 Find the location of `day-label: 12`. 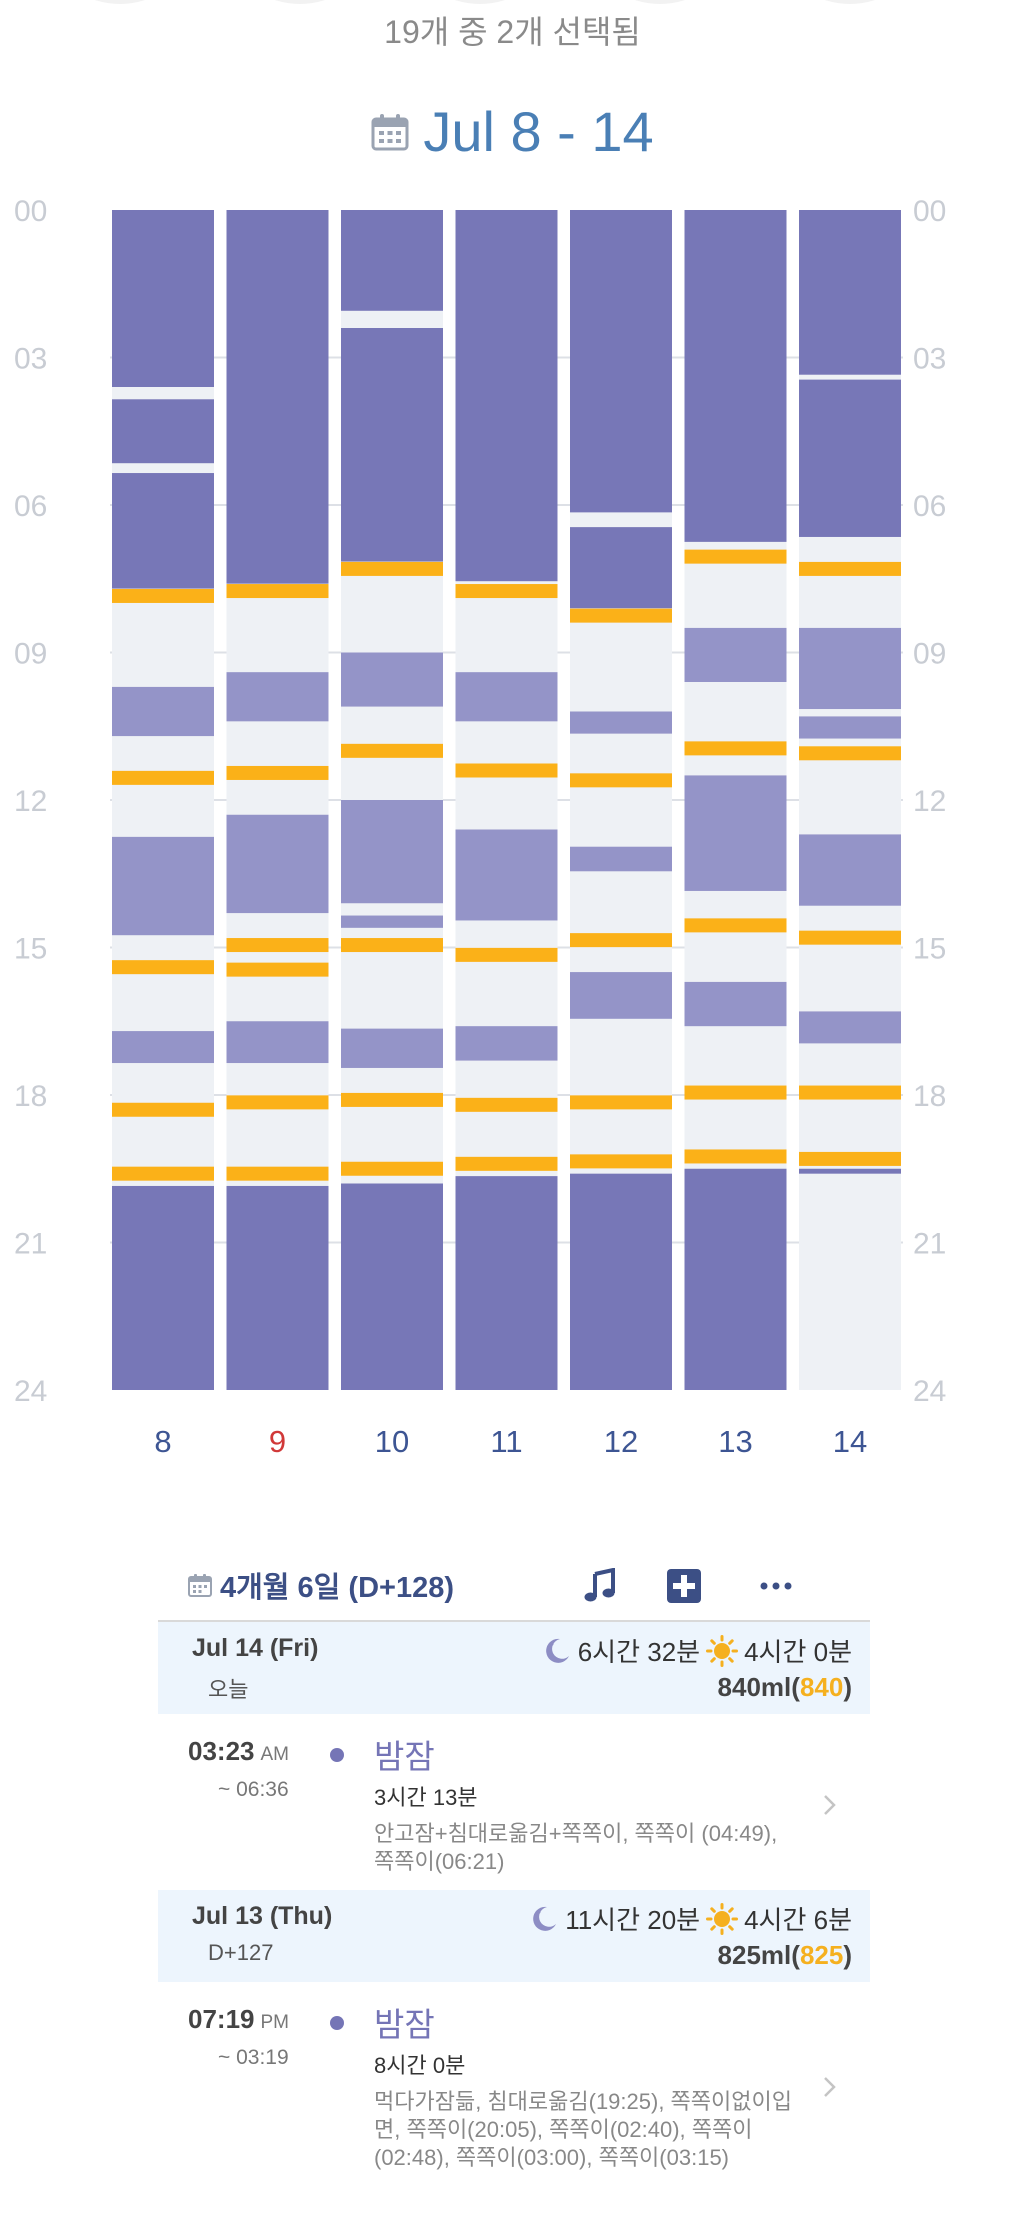

day-label: 12 is located at coordinates (621, 1441).